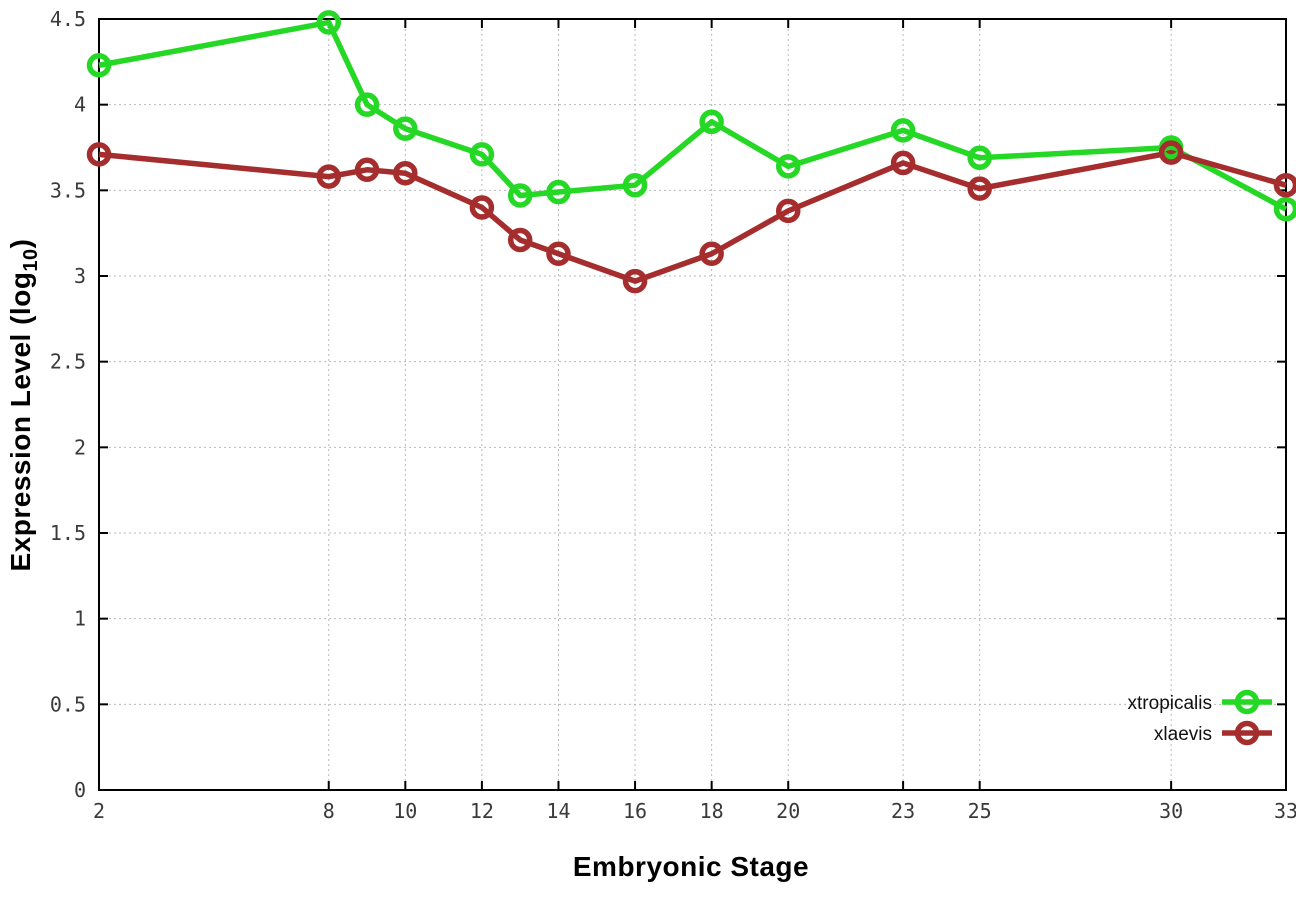  What do you see at coordinates (68, 362) in the screenshot?
I see `y-tick-label: 2.5` at bounding box center [68, 362].